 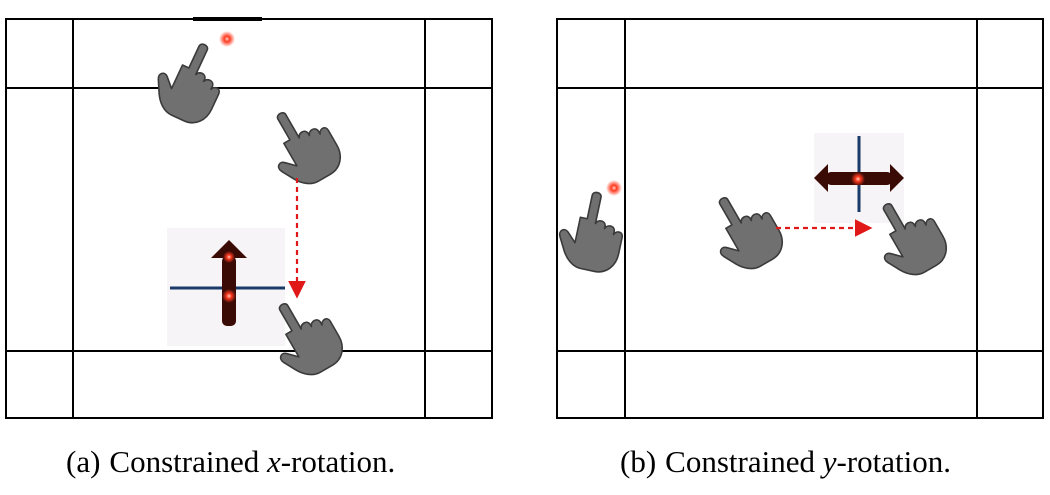 I want to click on caption-a: (a) Constrained x-rotation., so click(x=230, y=462).